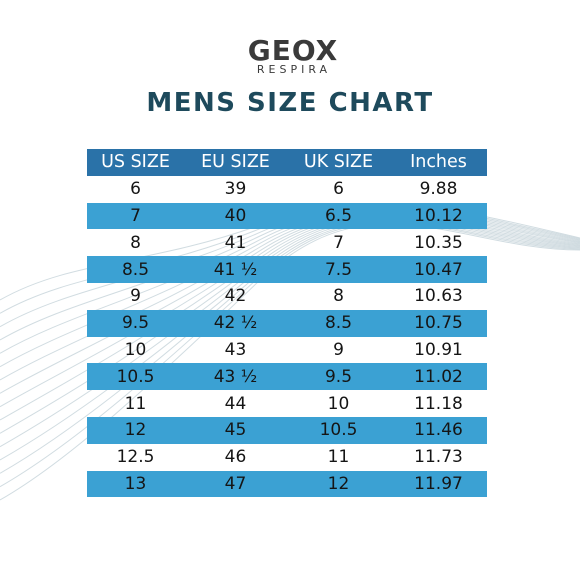  Describe the element at coordinates (235, 216) in the screenshot. I see `cell-eu-size: 40` at that location.